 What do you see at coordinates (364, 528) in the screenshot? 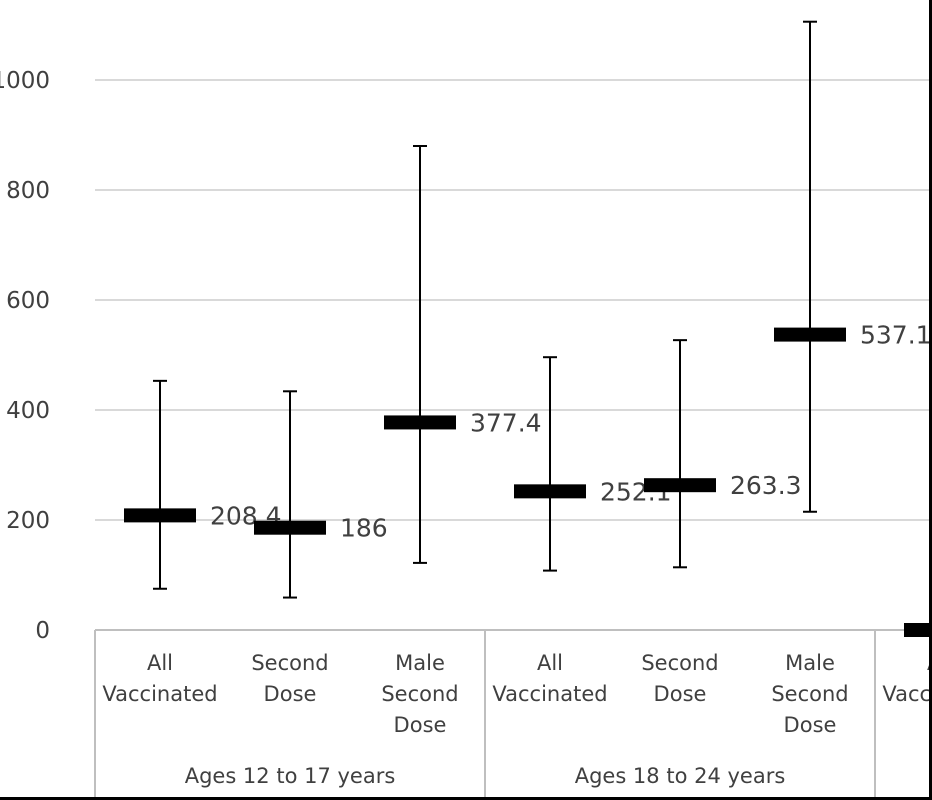
I see `data-label: 186` at bounding box center [364, 528].